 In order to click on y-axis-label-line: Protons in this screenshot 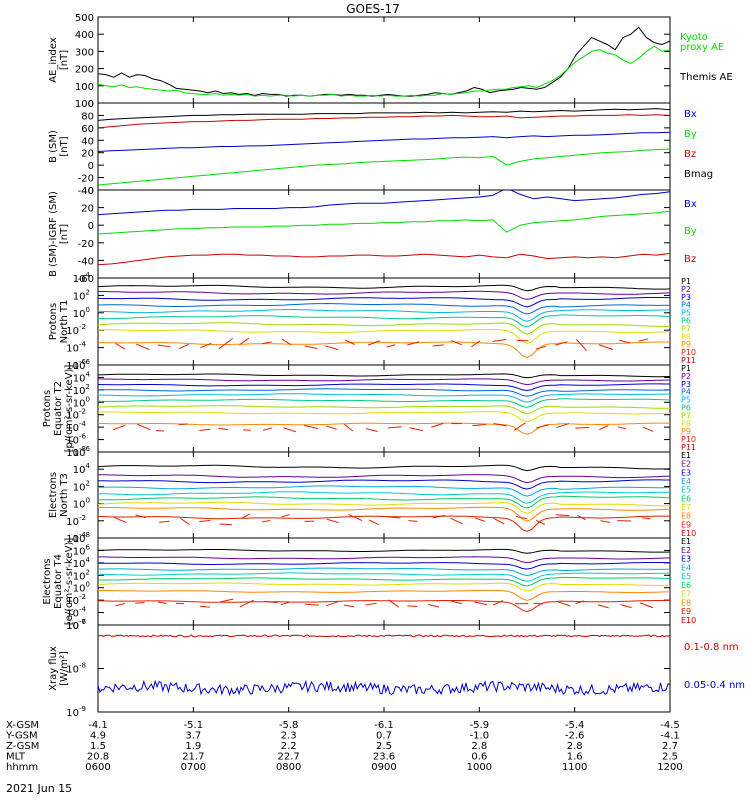, I will do `click(47, 408)`.